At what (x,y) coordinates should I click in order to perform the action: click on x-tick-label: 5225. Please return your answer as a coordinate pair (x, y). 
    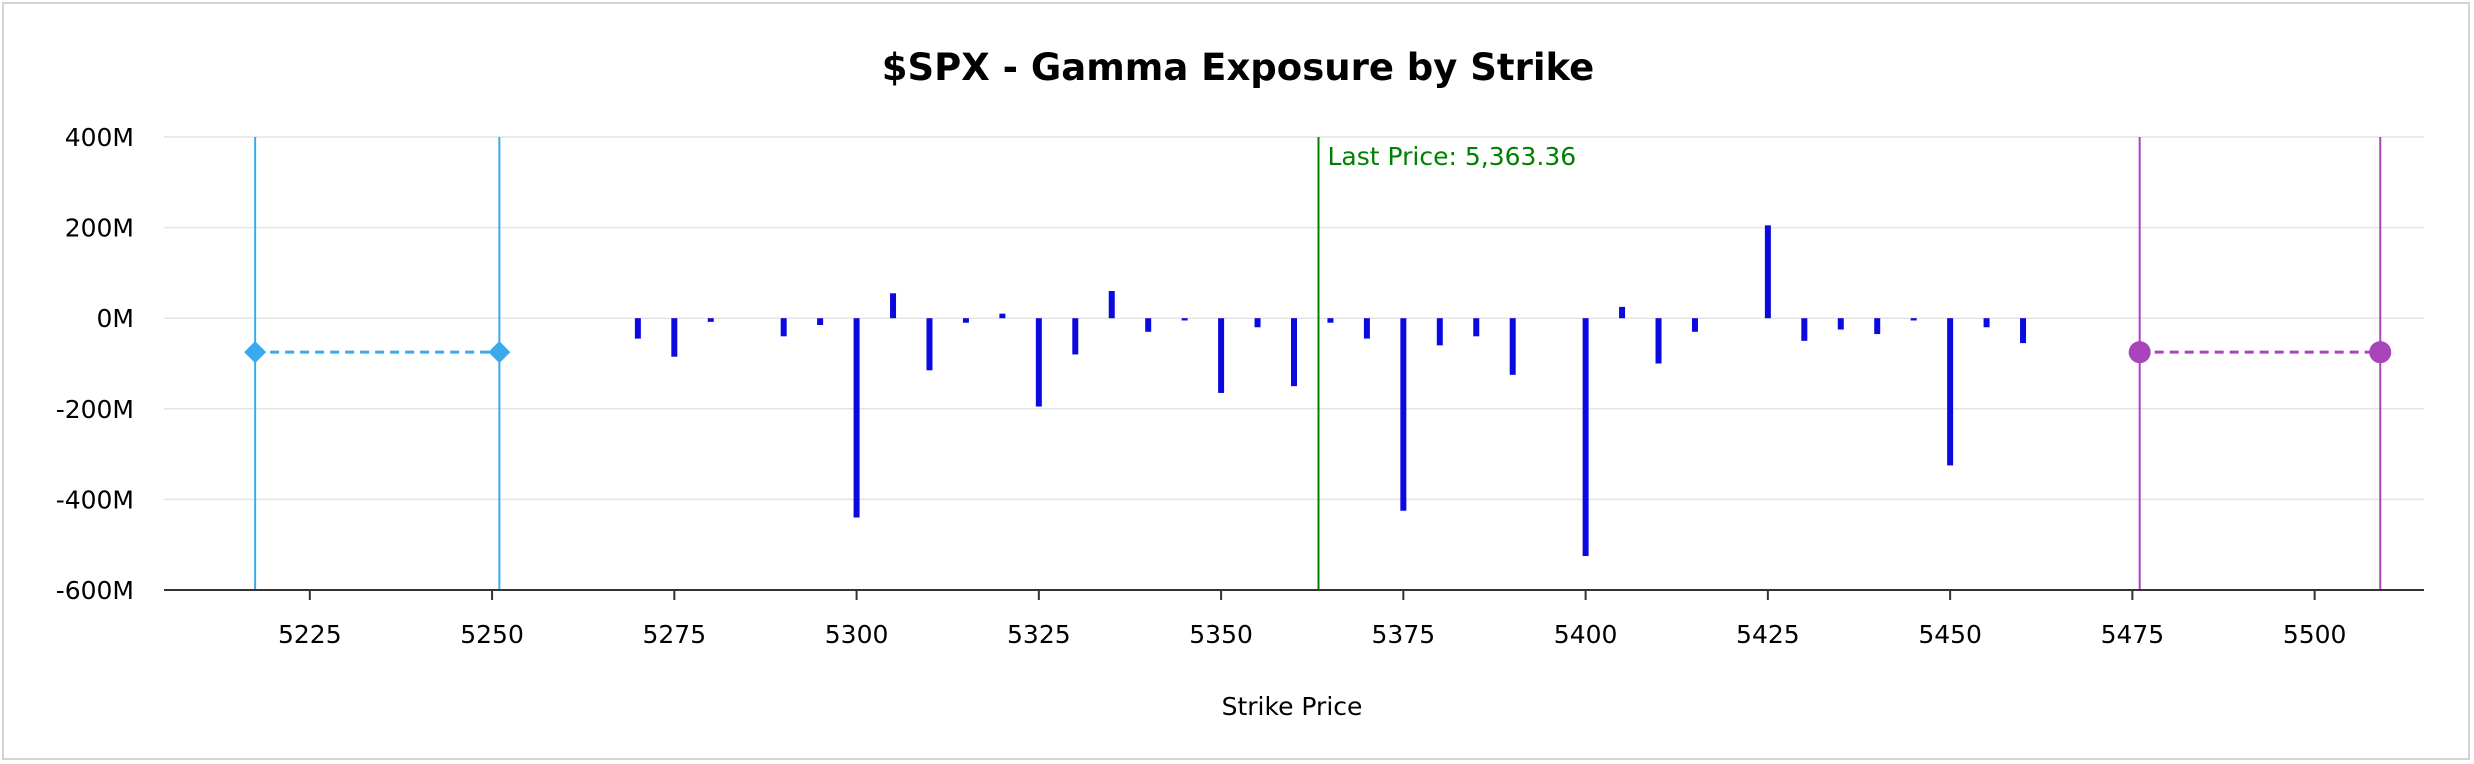
    Looking at the image, I should click on (310, 634).